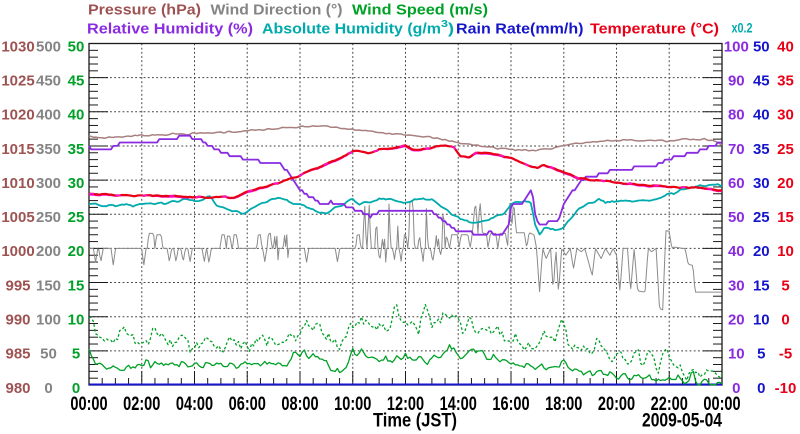 The image size is (800, 434). What do you see at coordinates (17, 217) in the screenshot?
I see `svg-text: 1005` at bounding box center [17, 217].